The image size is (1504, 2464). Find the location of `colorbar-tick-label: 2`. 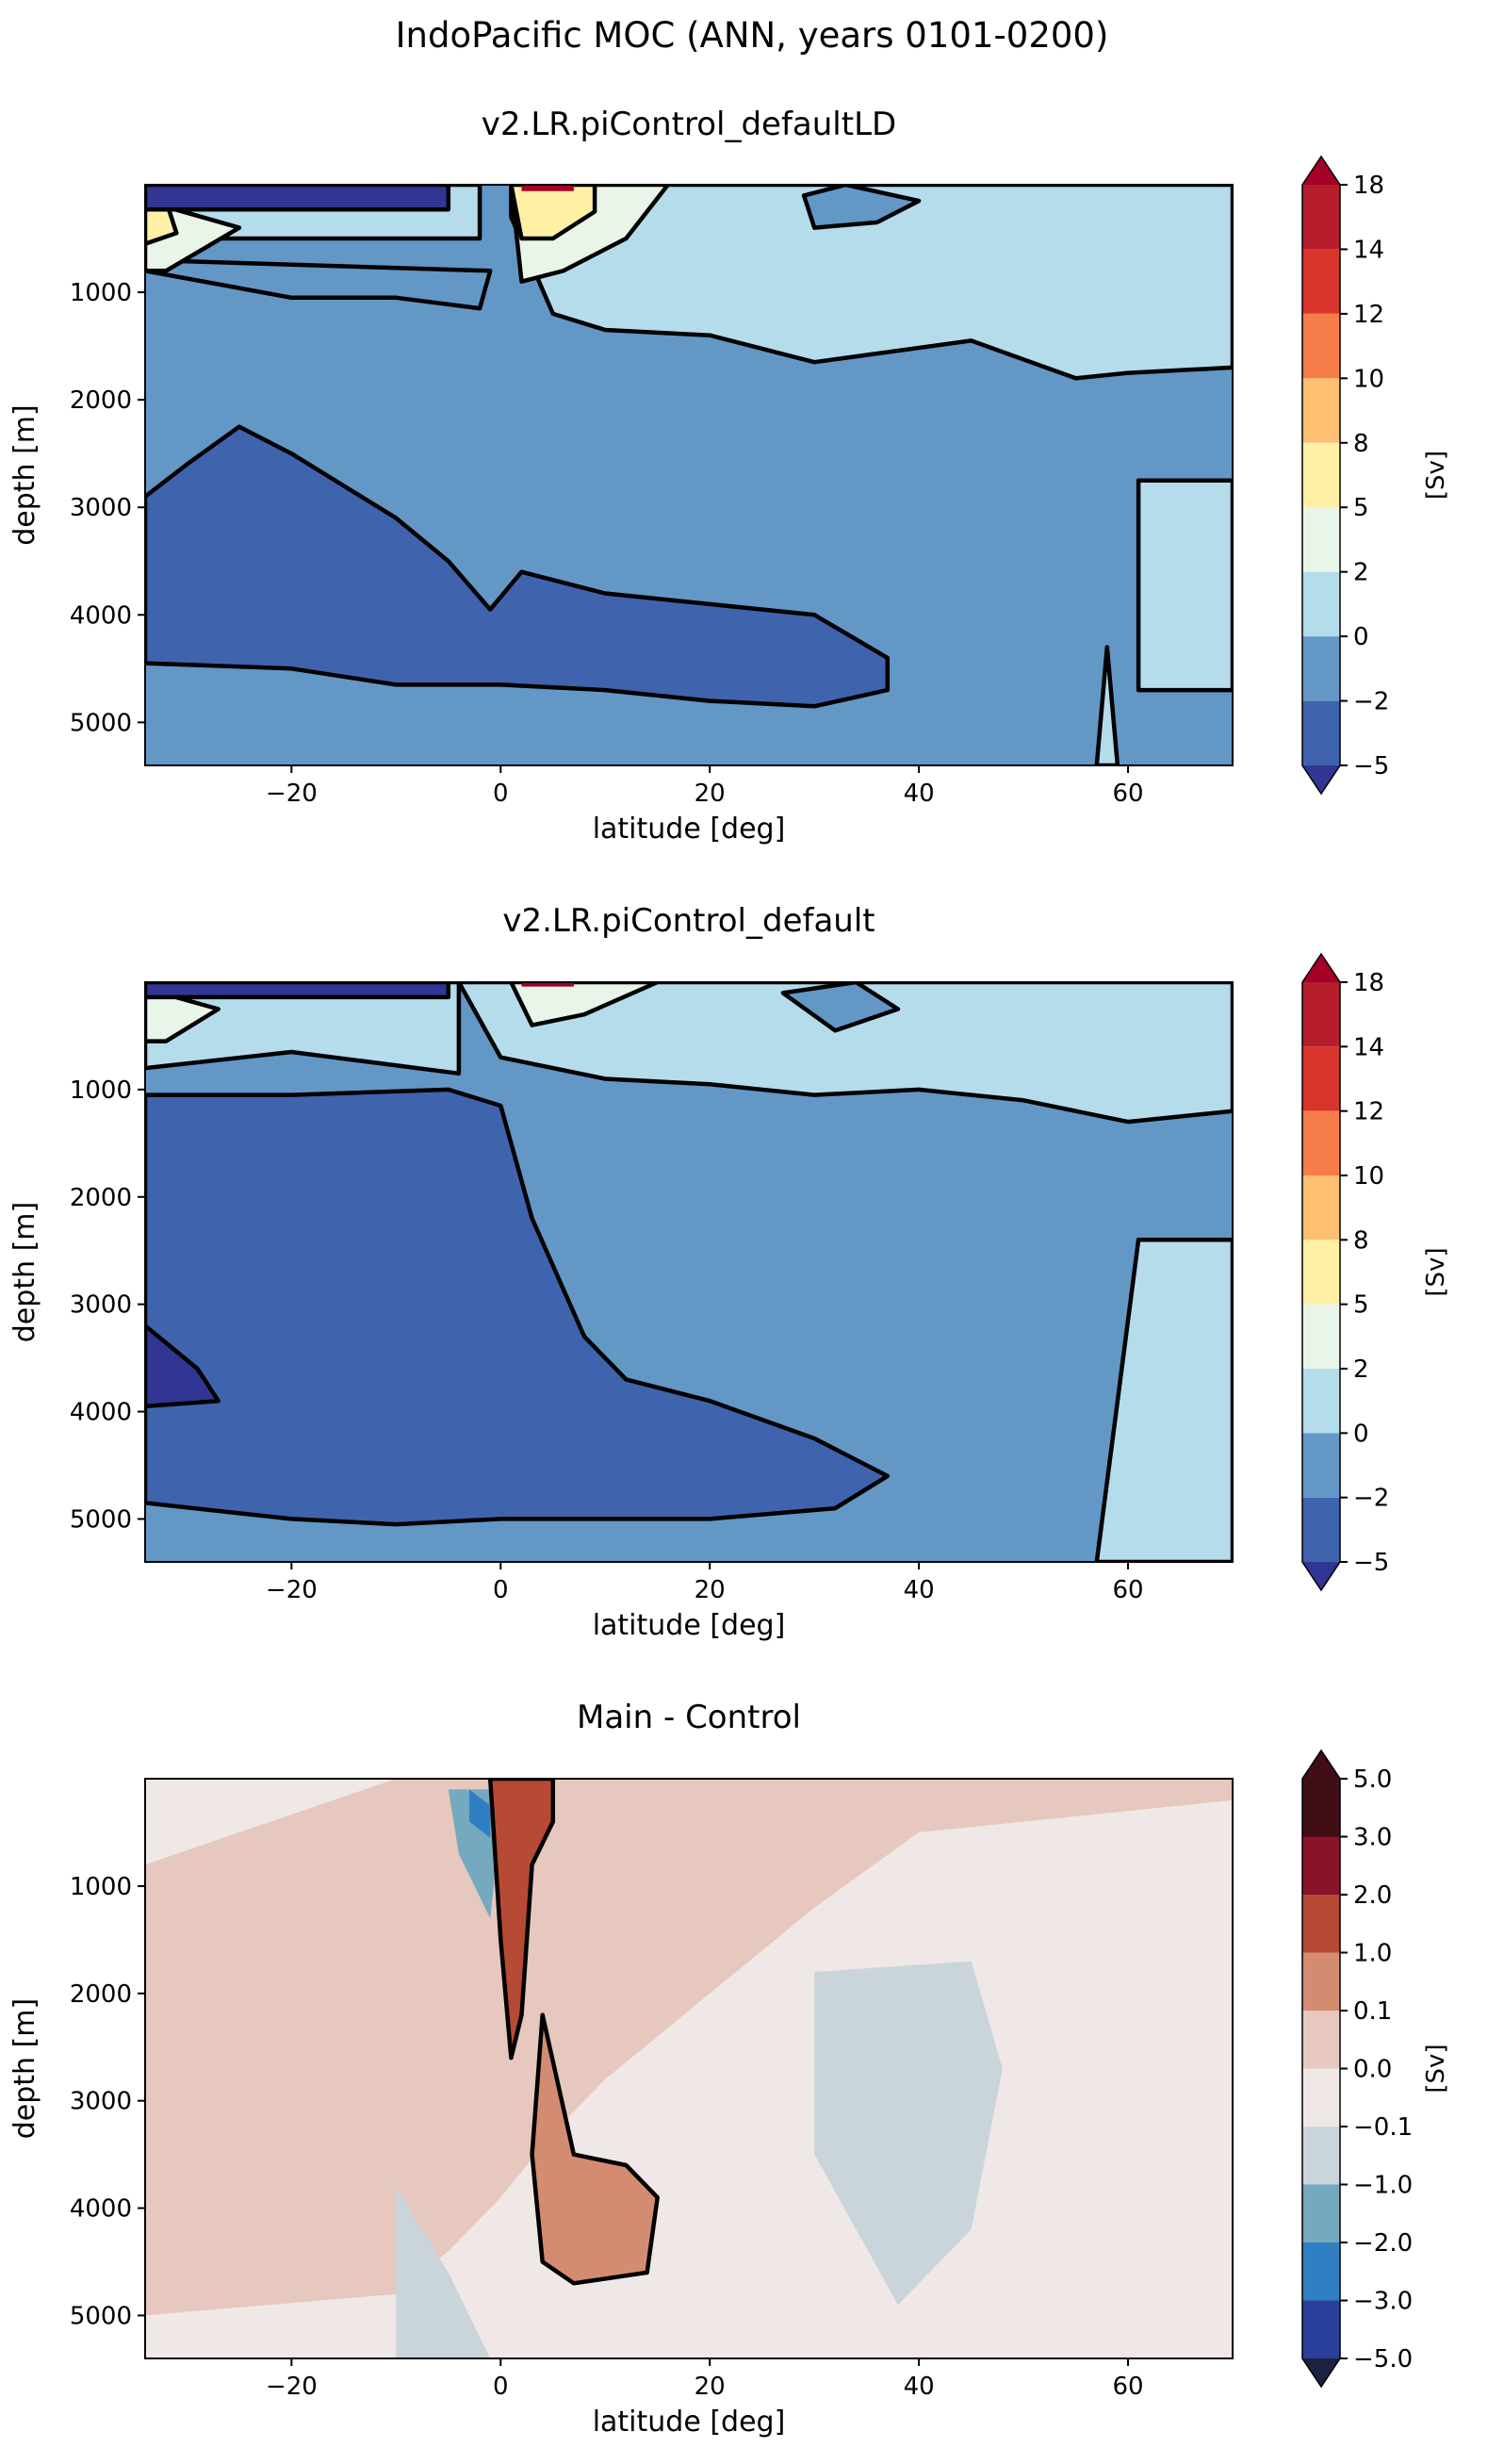

colorbar-tick-label: 2 is located at coordinates (1361, 573).